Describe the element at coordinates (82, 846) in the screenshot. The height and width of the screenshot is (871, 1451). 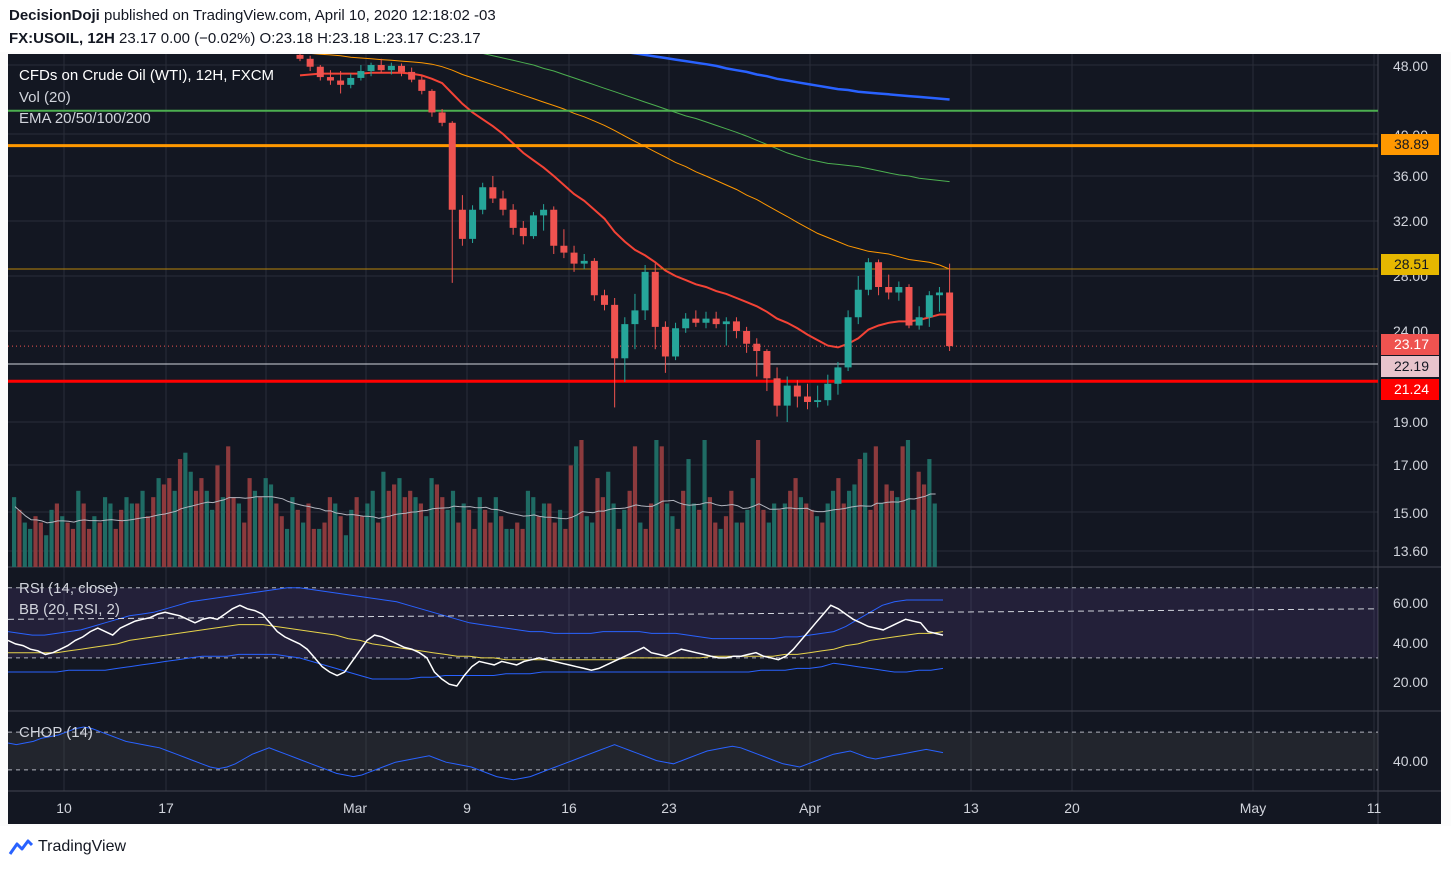
I see `brand-label: TradingView` at that location.